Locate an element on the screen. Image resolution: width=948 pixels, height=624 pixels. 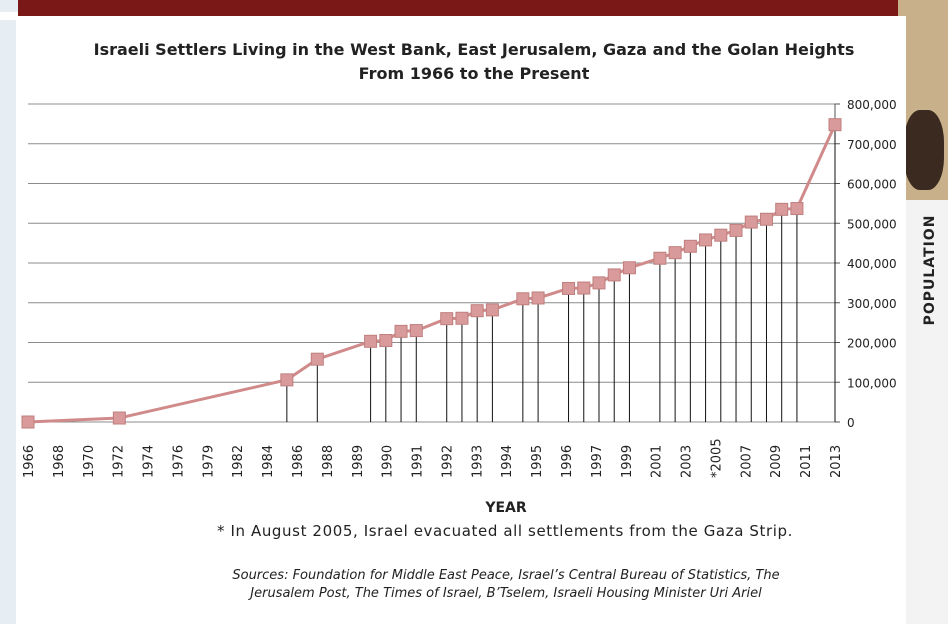
x-tick-label: 1966 is located at coordinates (29, 461).